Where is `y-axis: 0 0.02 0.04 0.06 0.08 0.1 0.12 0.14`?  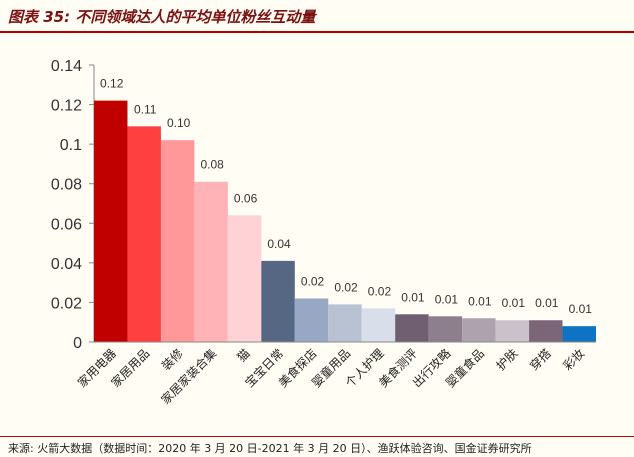
y-axis: 0 0.02 0.04 0.06 0.08 0.1 0.12 0.14 is located at coordinates (73, 205).